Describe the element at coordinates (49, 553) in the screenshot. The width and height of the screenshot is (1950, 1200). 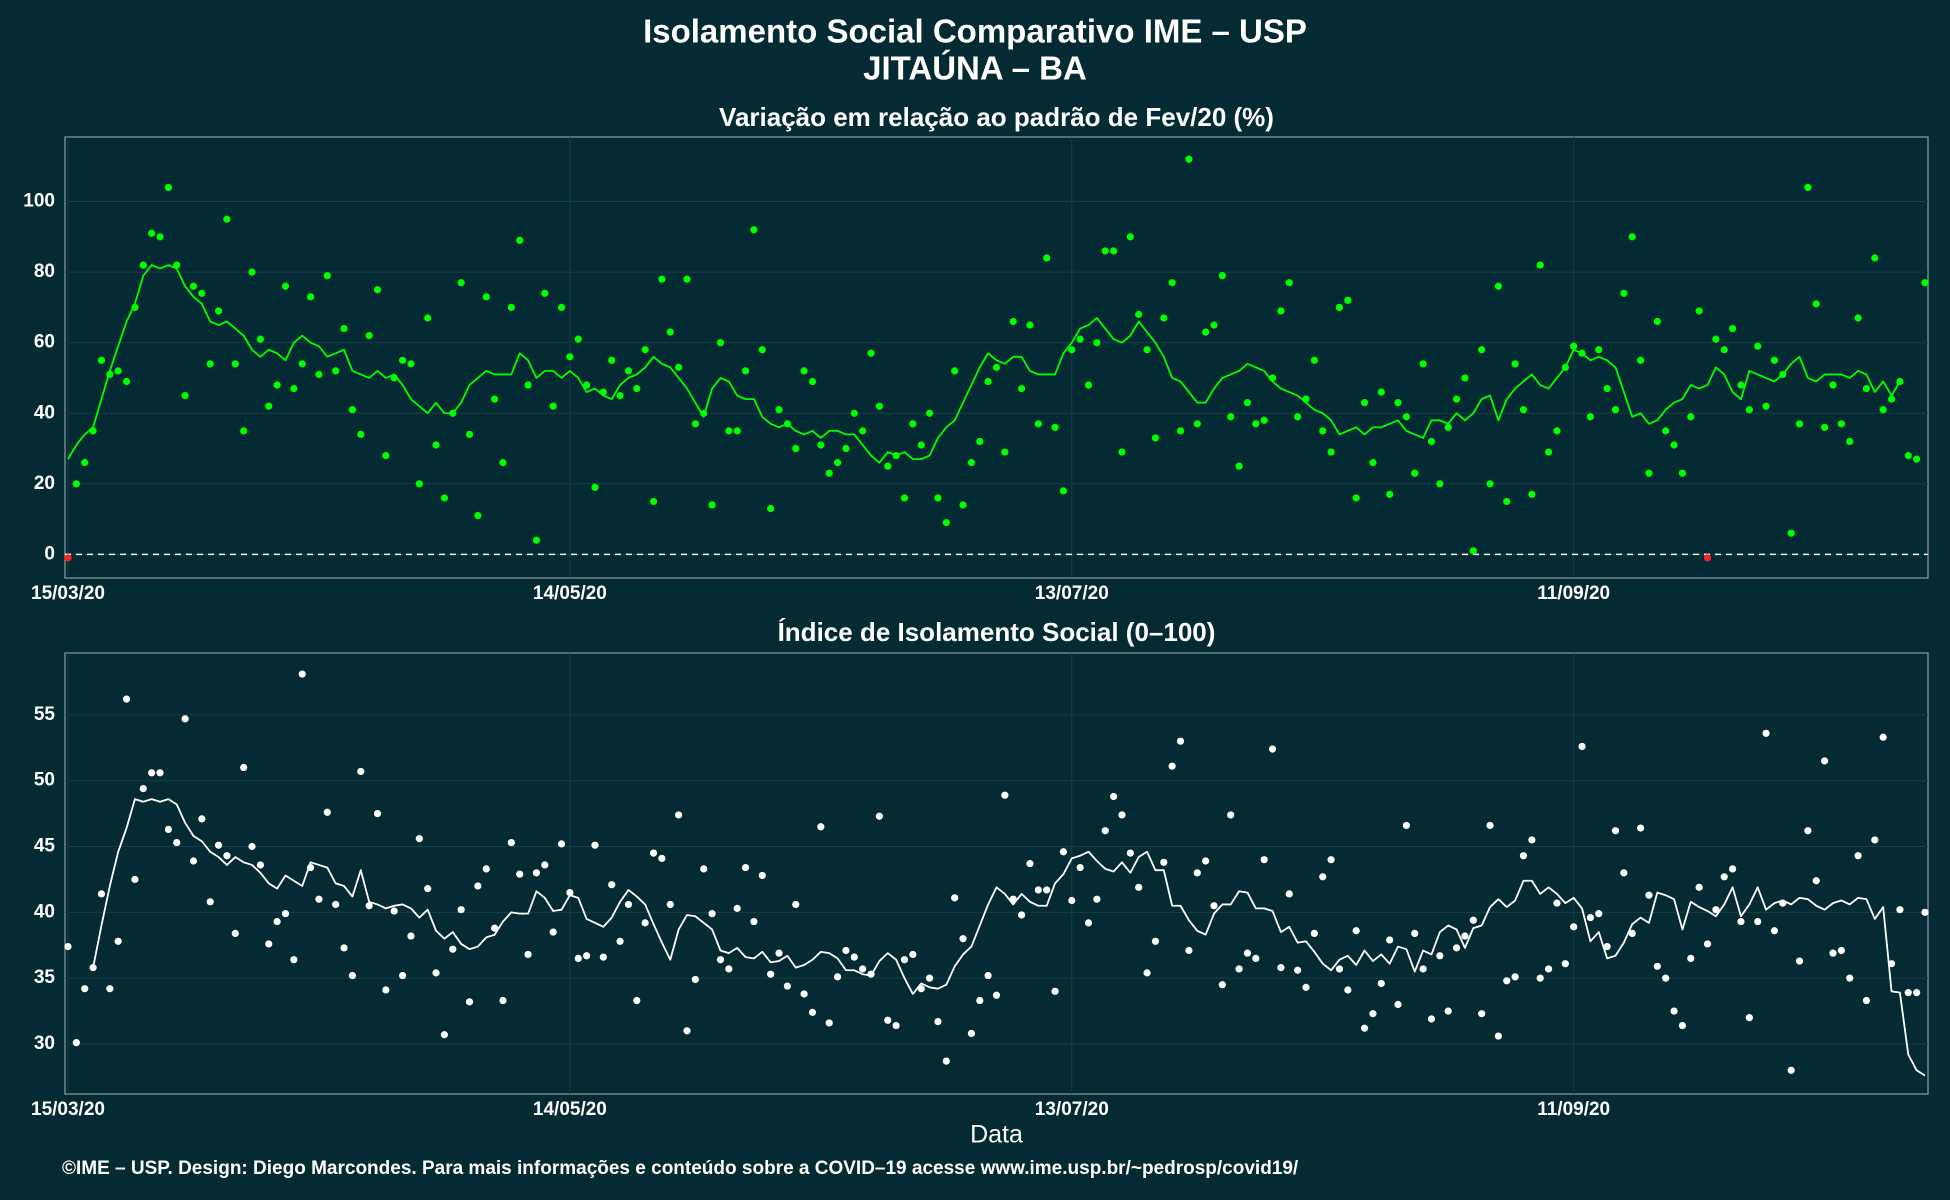
I see `y-tick-label: 0` at that location.